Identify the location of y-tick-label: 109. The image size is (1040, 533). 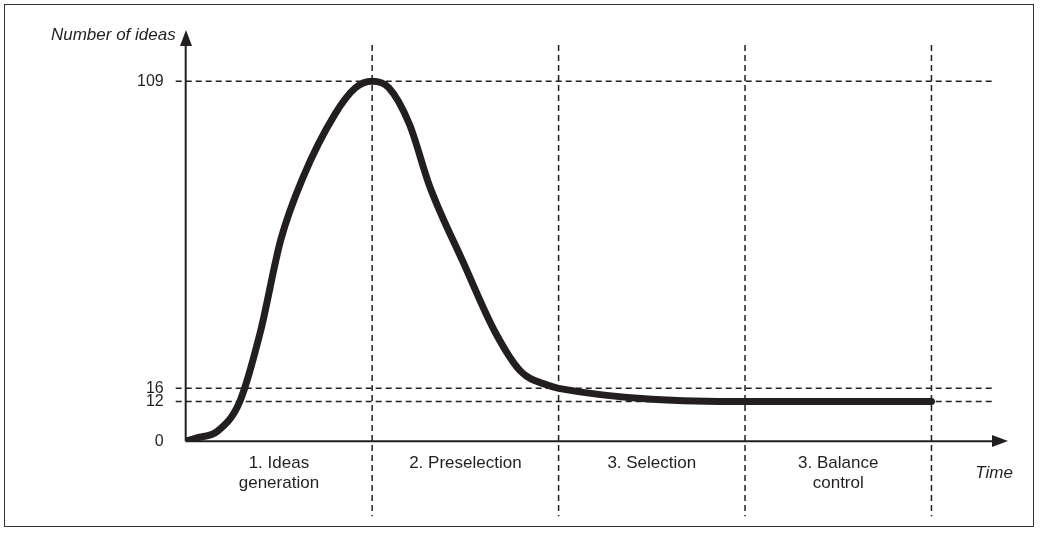
(150, 80).